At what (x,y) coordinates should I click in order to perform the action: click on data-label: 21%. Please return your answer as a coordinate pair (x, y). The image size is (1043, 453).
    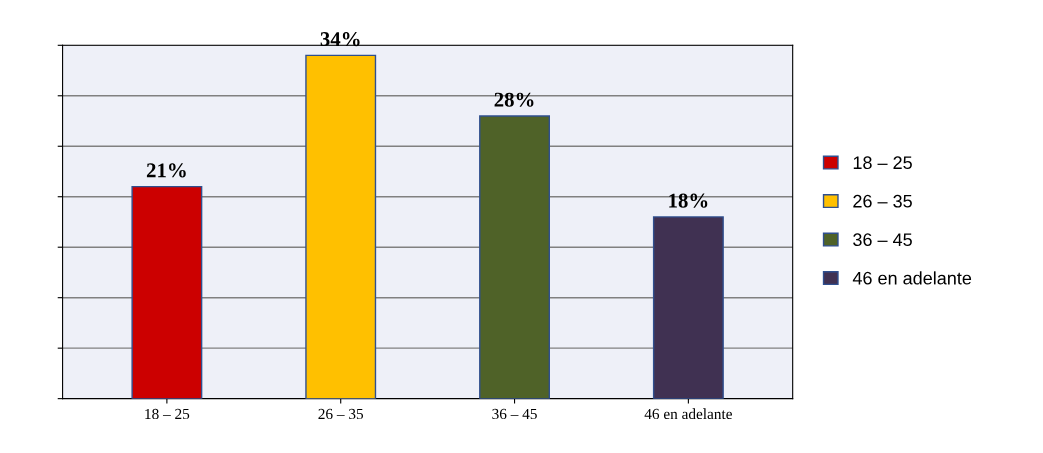
    Looking at the image, I should click on (166, 170).